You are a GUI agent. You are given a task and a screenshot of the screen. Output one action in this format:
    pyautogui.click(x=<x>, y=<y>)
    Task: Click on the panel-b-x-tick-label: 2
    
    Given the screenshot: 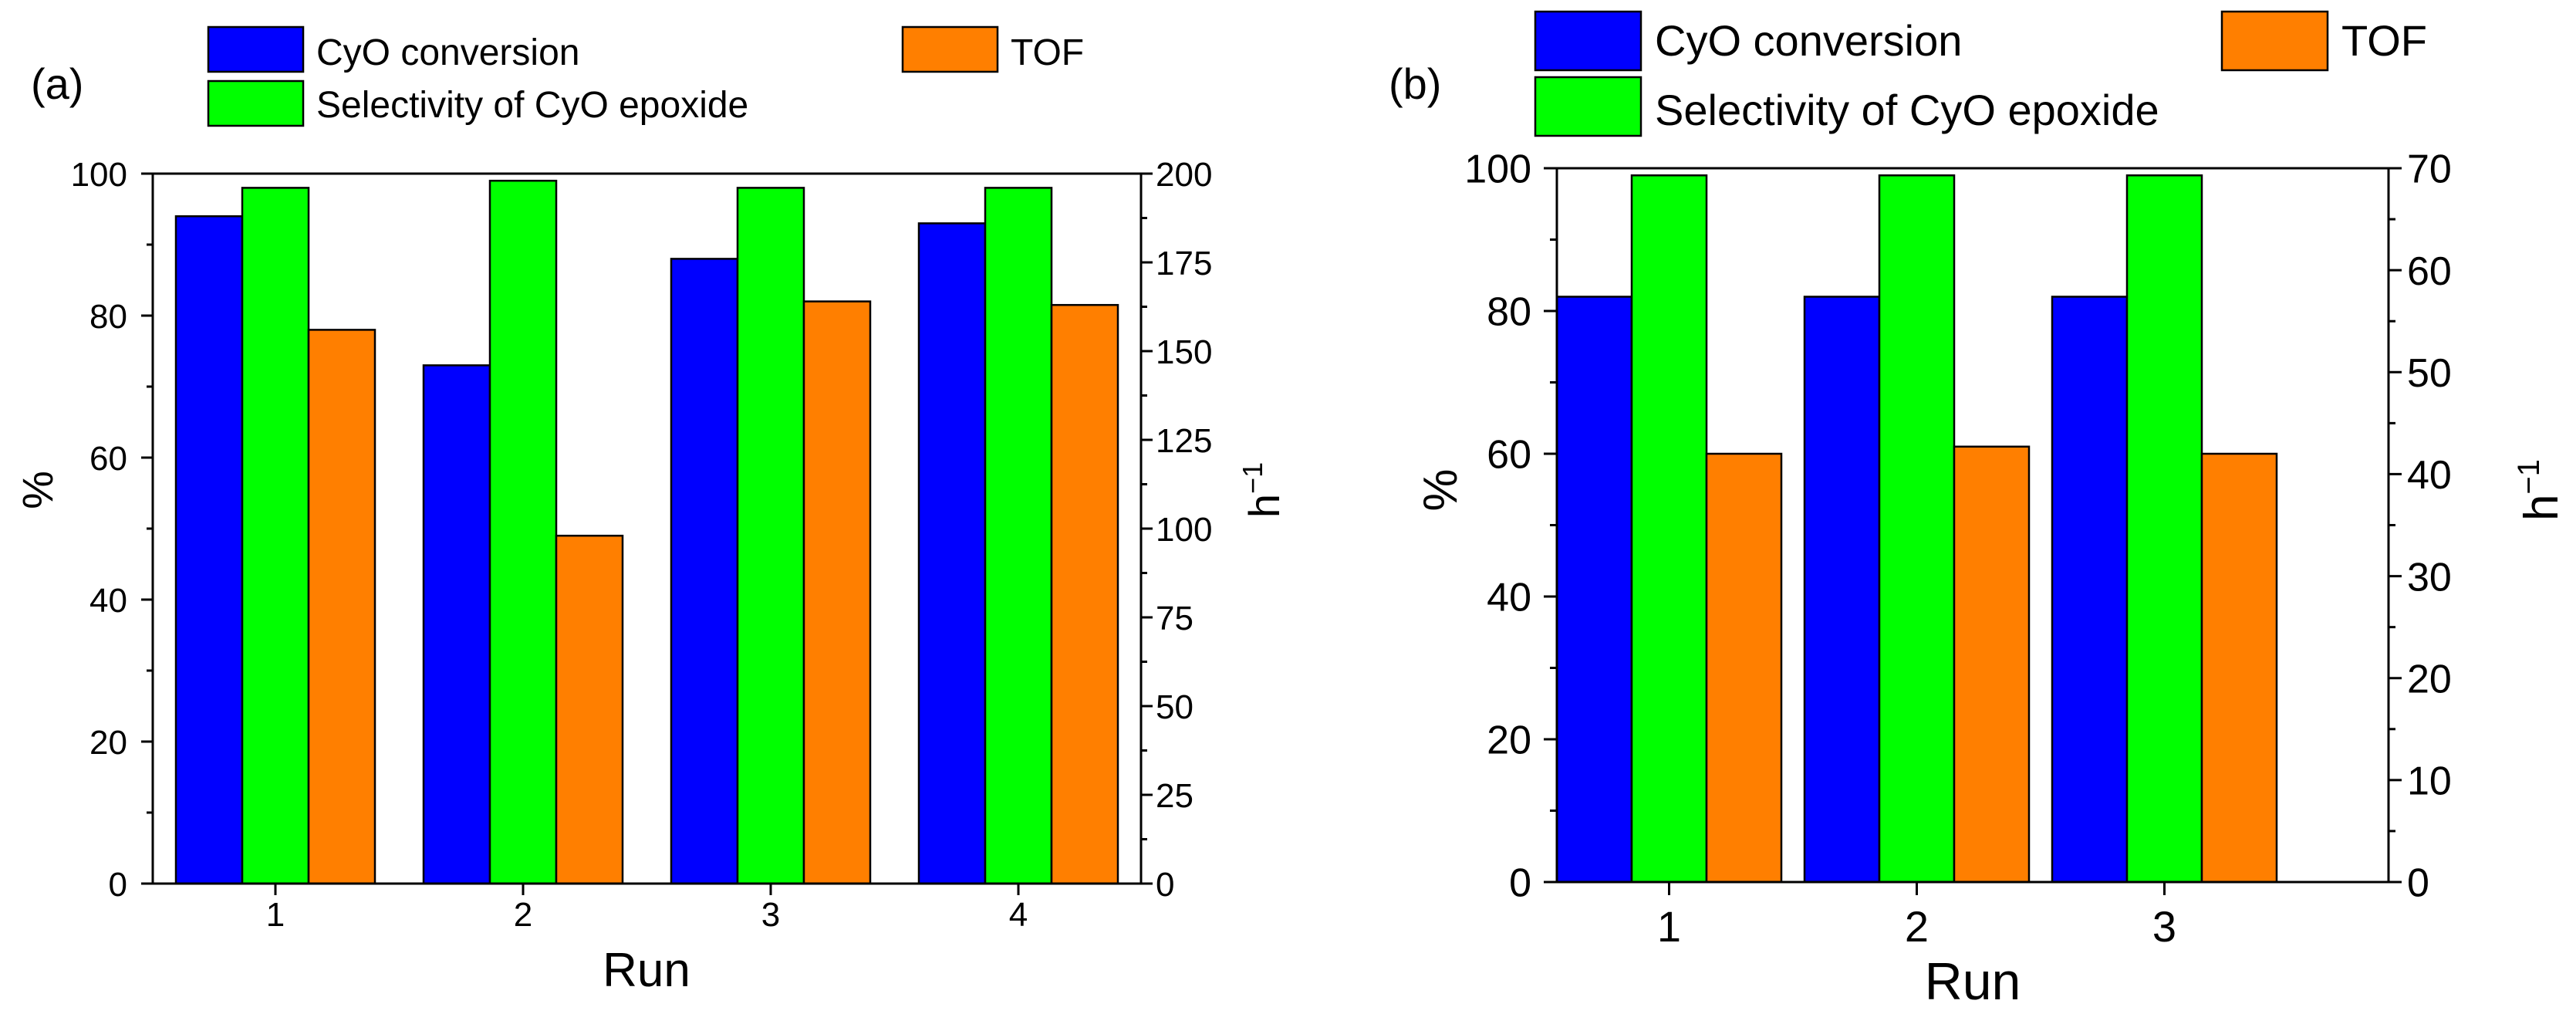 What is the action you would take?
    pyautogui.click(x=1917, y=926)
    